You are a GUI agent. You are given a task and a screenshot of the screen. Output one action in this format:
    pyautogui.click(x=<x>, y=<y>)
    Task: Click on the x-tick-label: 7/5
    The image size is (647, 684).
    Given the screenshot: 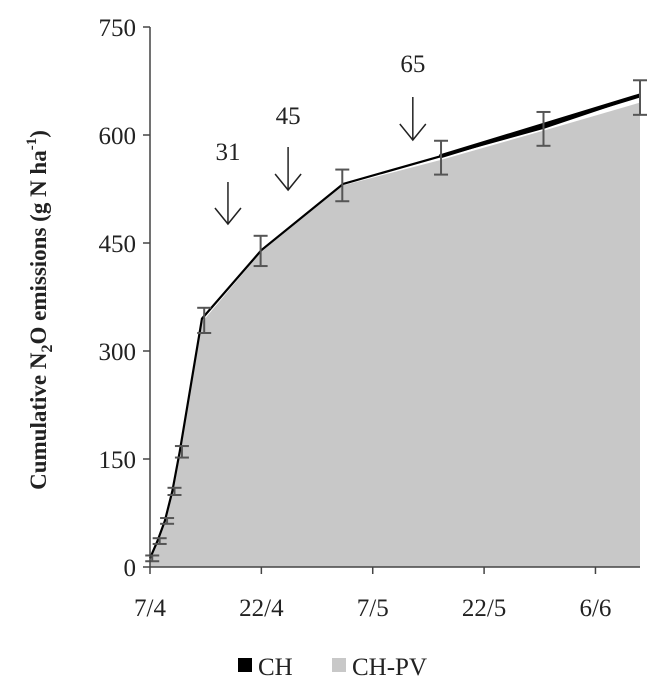 What is the action you would take?
    pyautogui.click(x=373, y=608)
    